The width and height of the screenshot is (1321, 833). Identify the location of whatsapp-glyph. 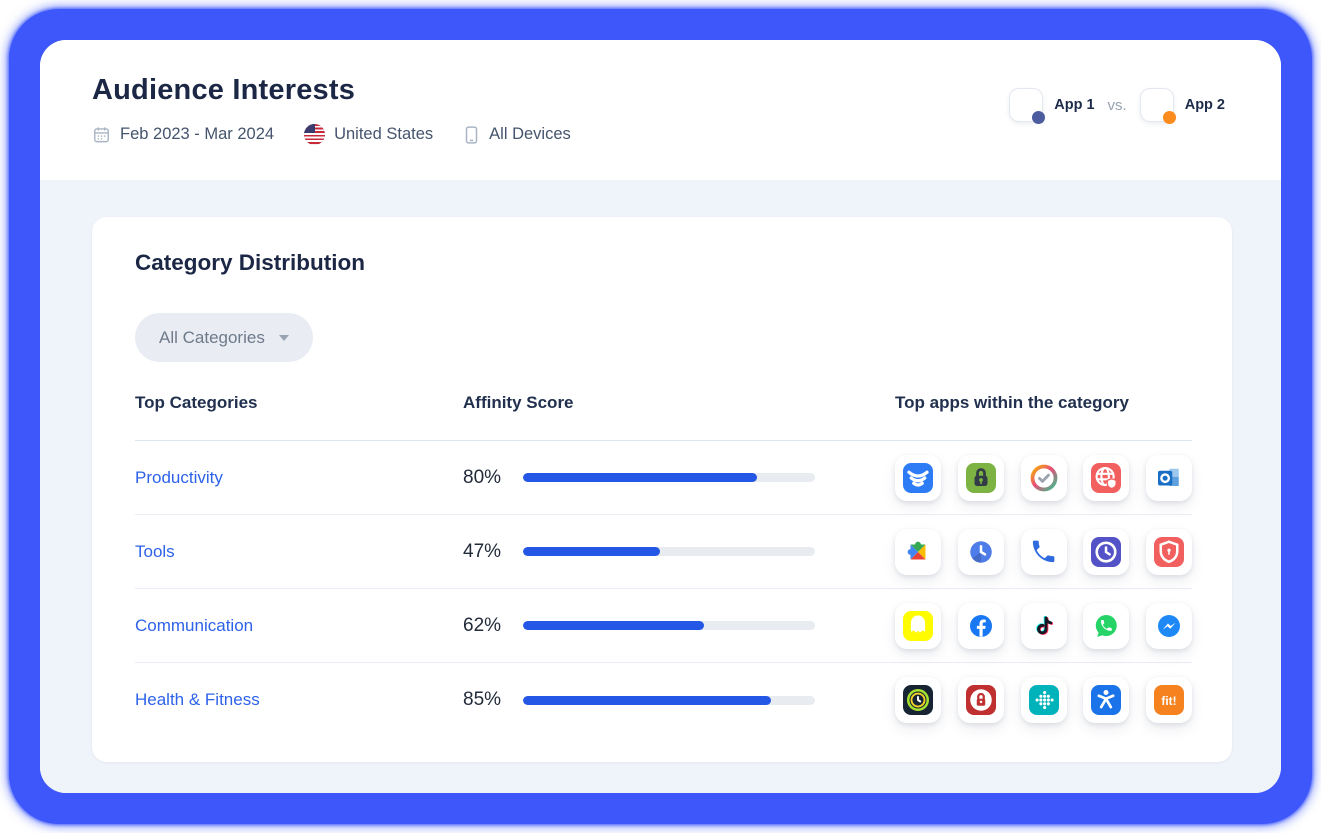
(1106, 626).